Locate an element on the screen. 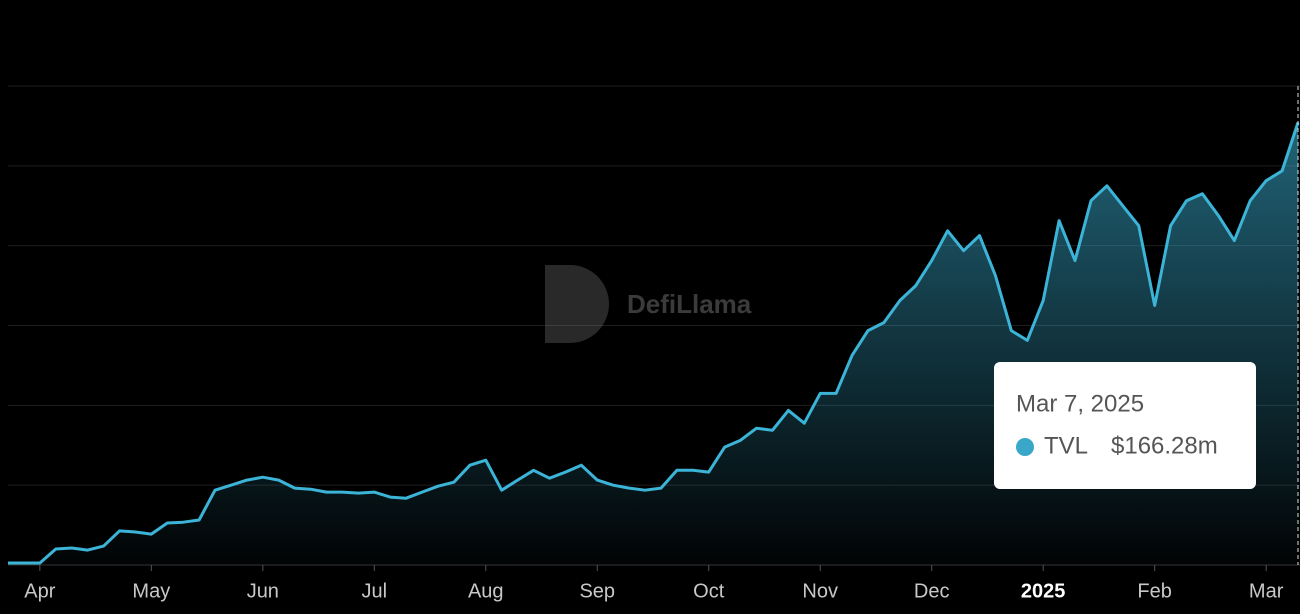 Image resolution: width=1300 pixels, height=614 pixels. tooltip-value: $166.28m is located at coordinates (1164, 445).